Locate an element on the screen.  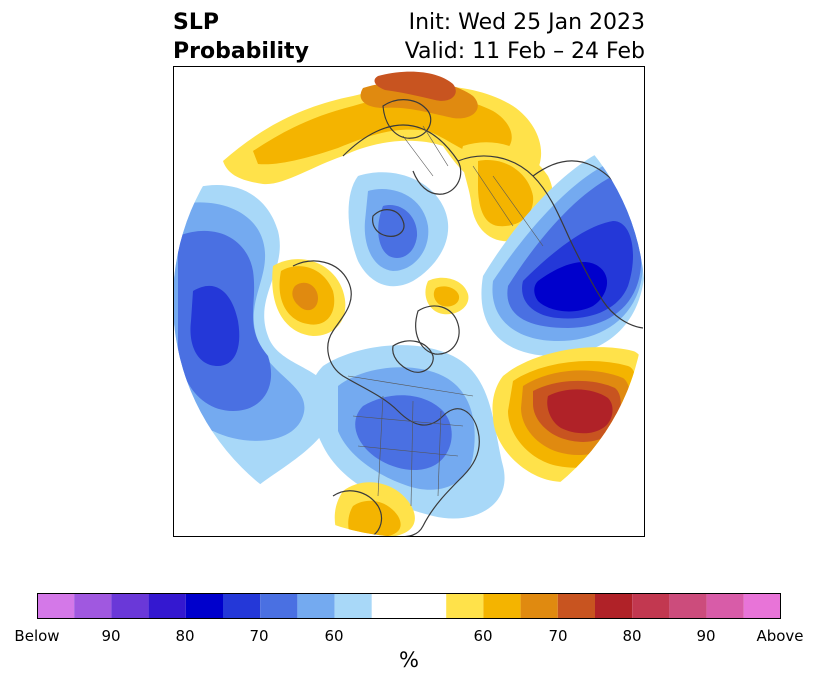
cb-label-above: Above is located at coordinates (780, 636).